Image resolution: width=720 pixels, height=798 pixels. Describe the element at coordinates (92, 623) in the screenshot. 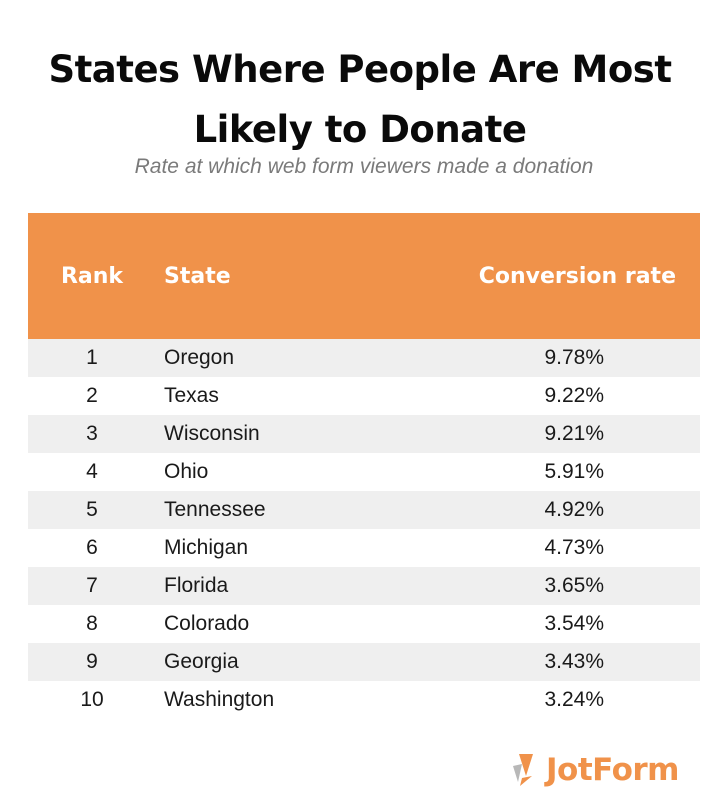

I see `rank-cell: 8` at that location.